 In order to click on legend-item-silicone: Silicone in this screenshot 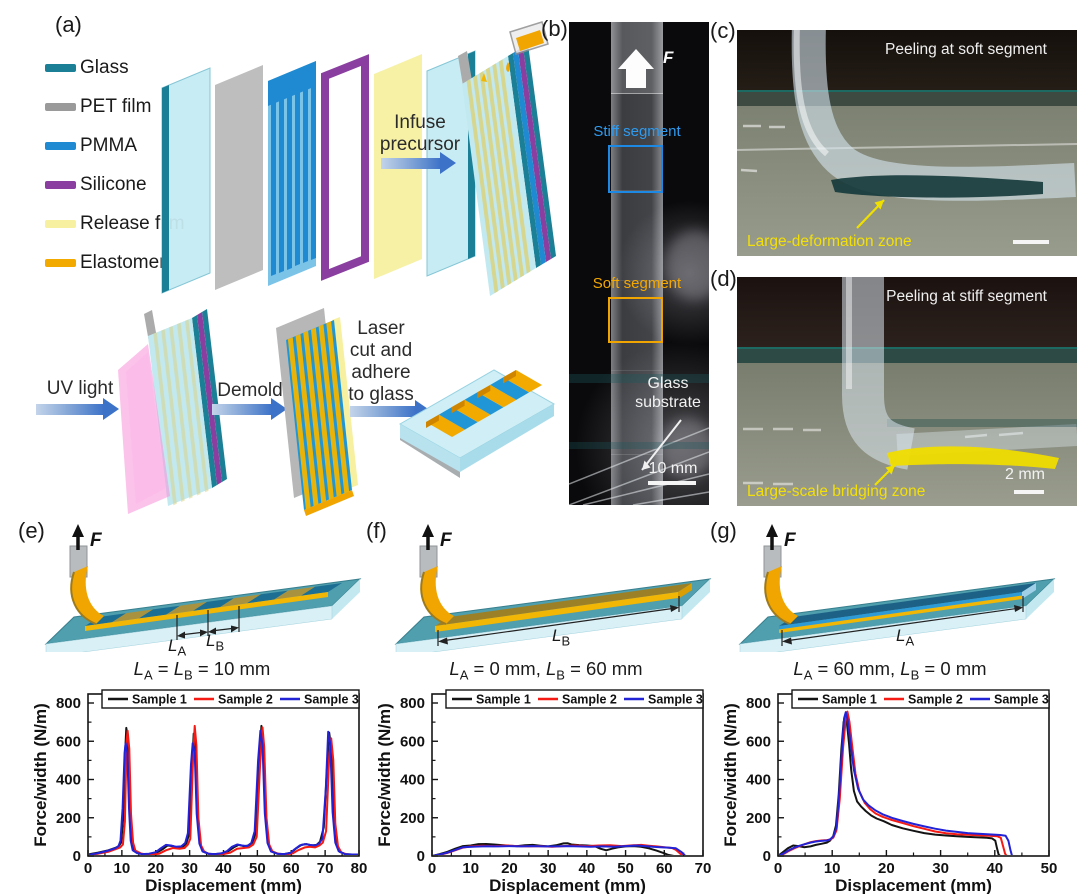, I will do `click(115, 184)`.